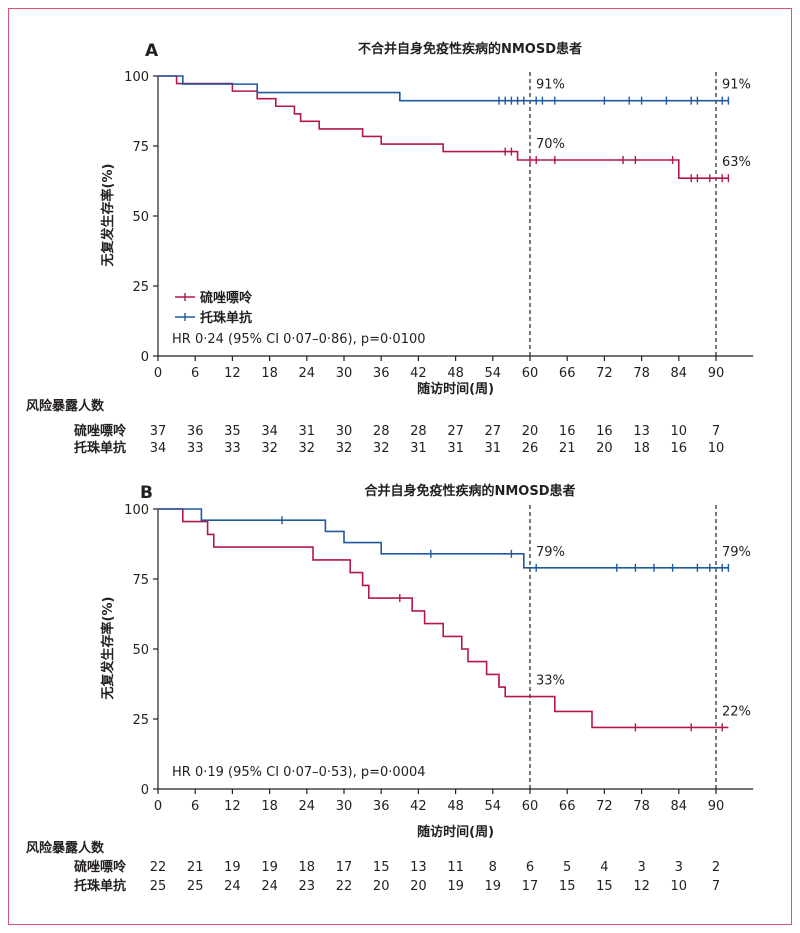 This screenshot has height=933, width=800. What do you see at coordinates (158, 867) in the screenshot?
I see `risk-count: 22` at bounding box center [158, 867].